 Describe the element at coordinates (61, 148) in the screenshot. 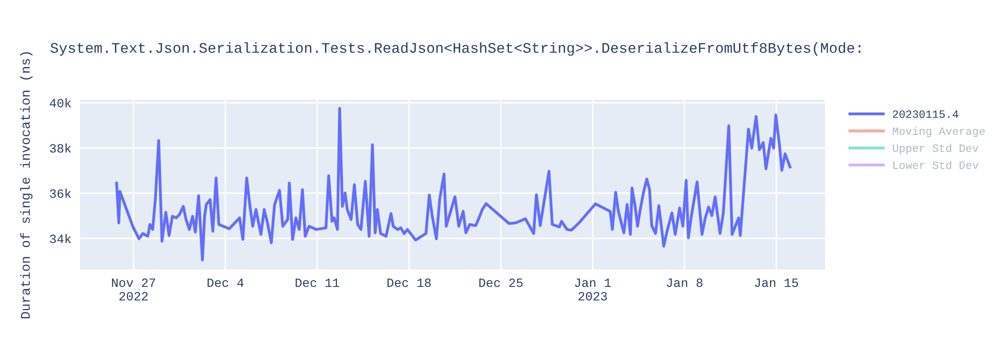

I see `y-tick-label: 38k` at that location.